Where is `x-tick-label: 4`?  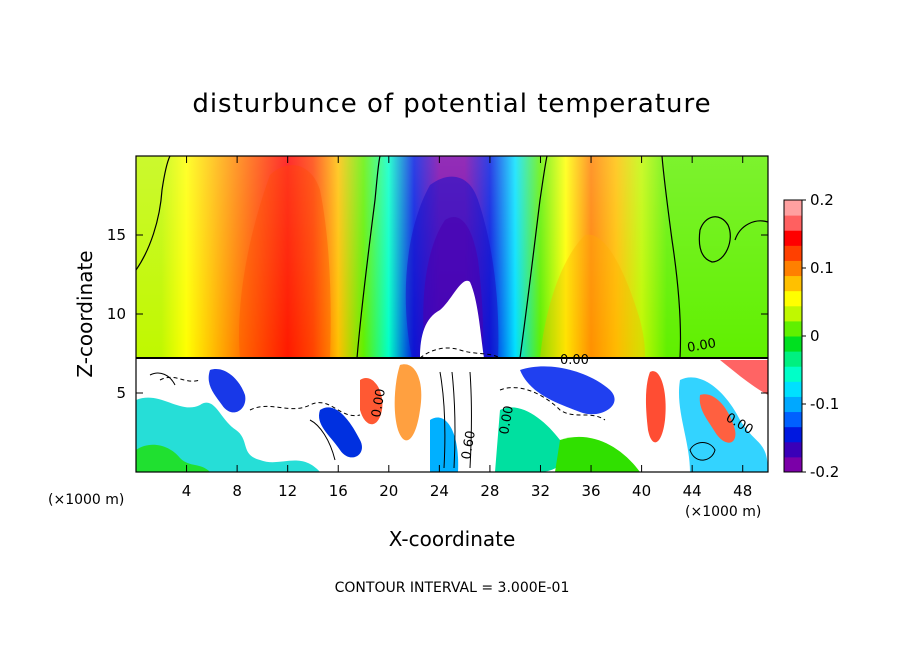
x-tick-label: 4 is located at coordinates (187, 491).